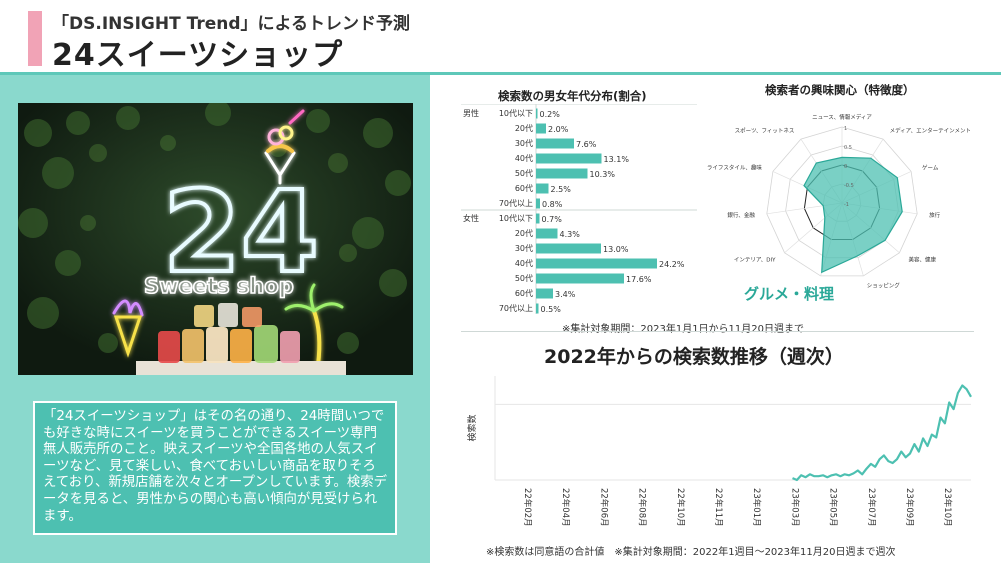 The width and height of the screenshot is (1001, 563). What do you see at coordinates (471, 218) in the screenshot?
I see `group-label: 女性` at bounding box center [471, 218].